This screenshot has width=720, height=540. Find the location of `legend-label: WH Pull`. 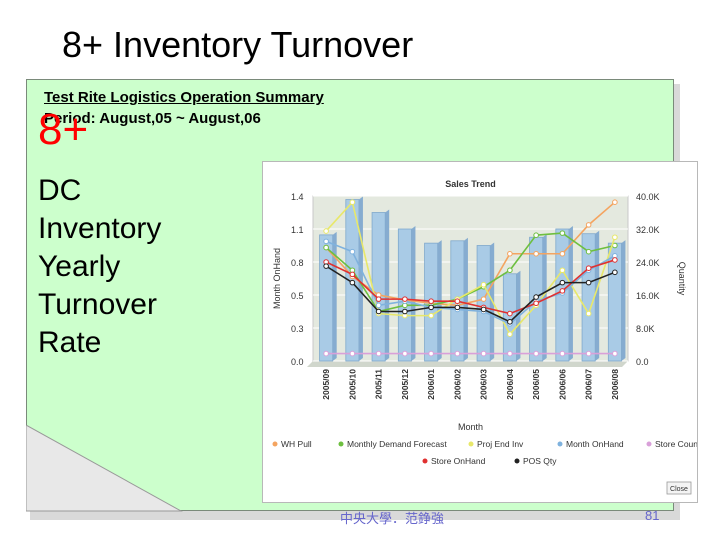

legend-label: WH Pull is located at coordinates (296, 444).